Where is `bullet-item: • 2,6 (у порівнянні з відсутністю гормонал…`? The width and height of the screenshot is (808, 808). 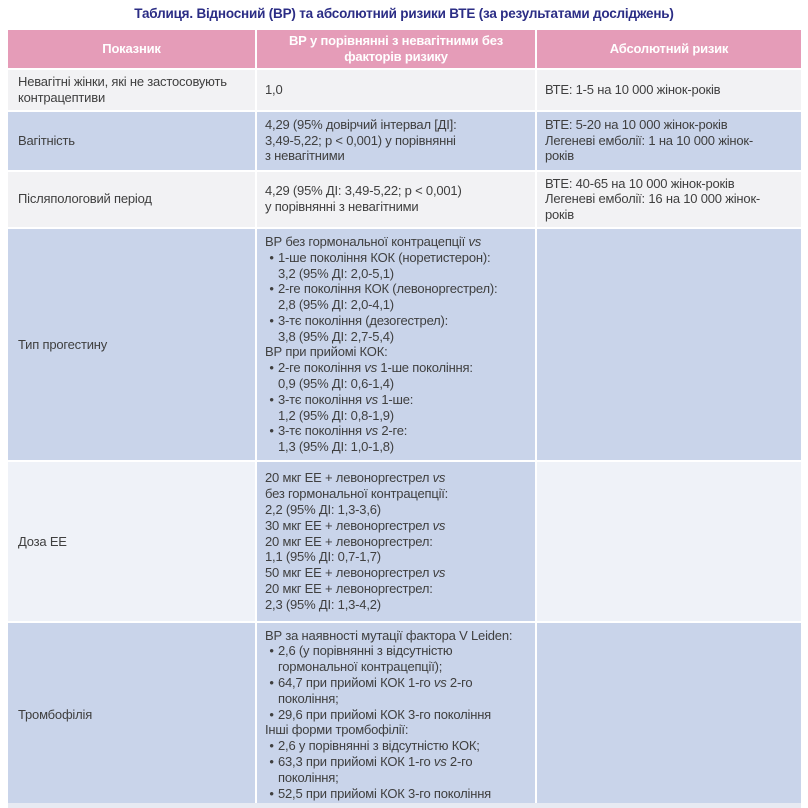 bullet-item: • 2,6 (у порівнянні з відсутністю гормонал… is located at coordinates (358, 659).